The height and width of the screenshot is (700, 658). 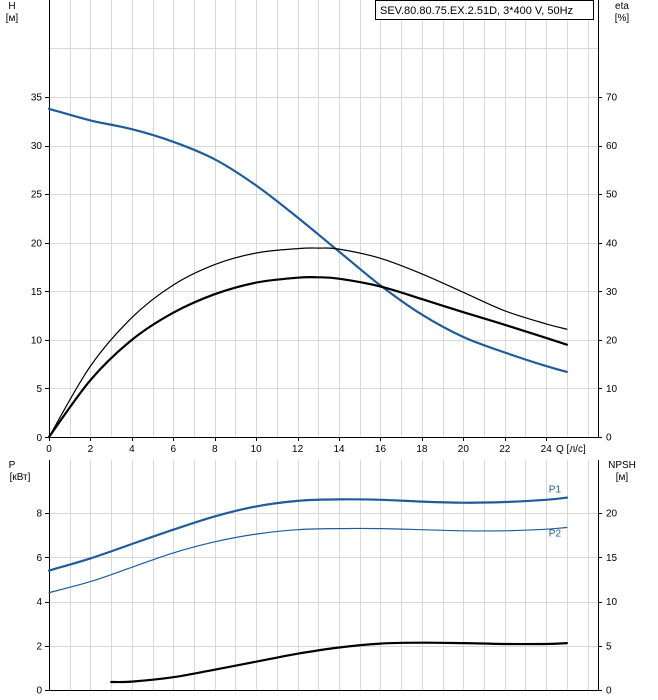 I want to click on model-label-box, so click(x=484, y=10).